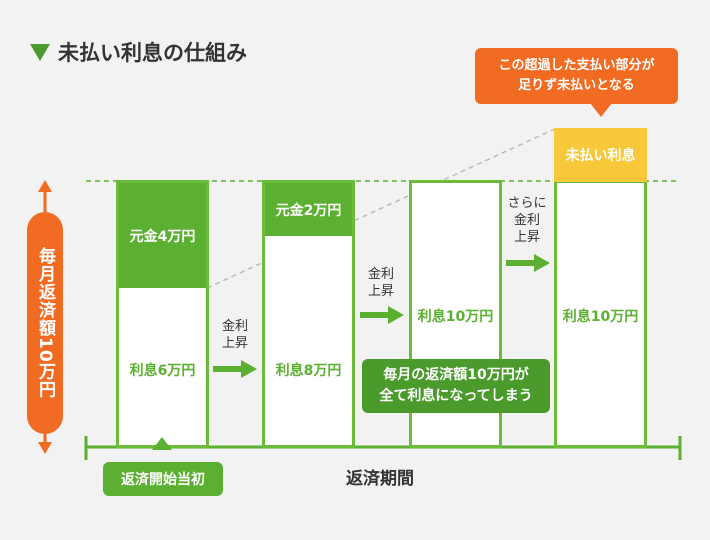 The width and height of the screenshot is (710, 540). I want to click on start-label-pointer, so click(162, 443).